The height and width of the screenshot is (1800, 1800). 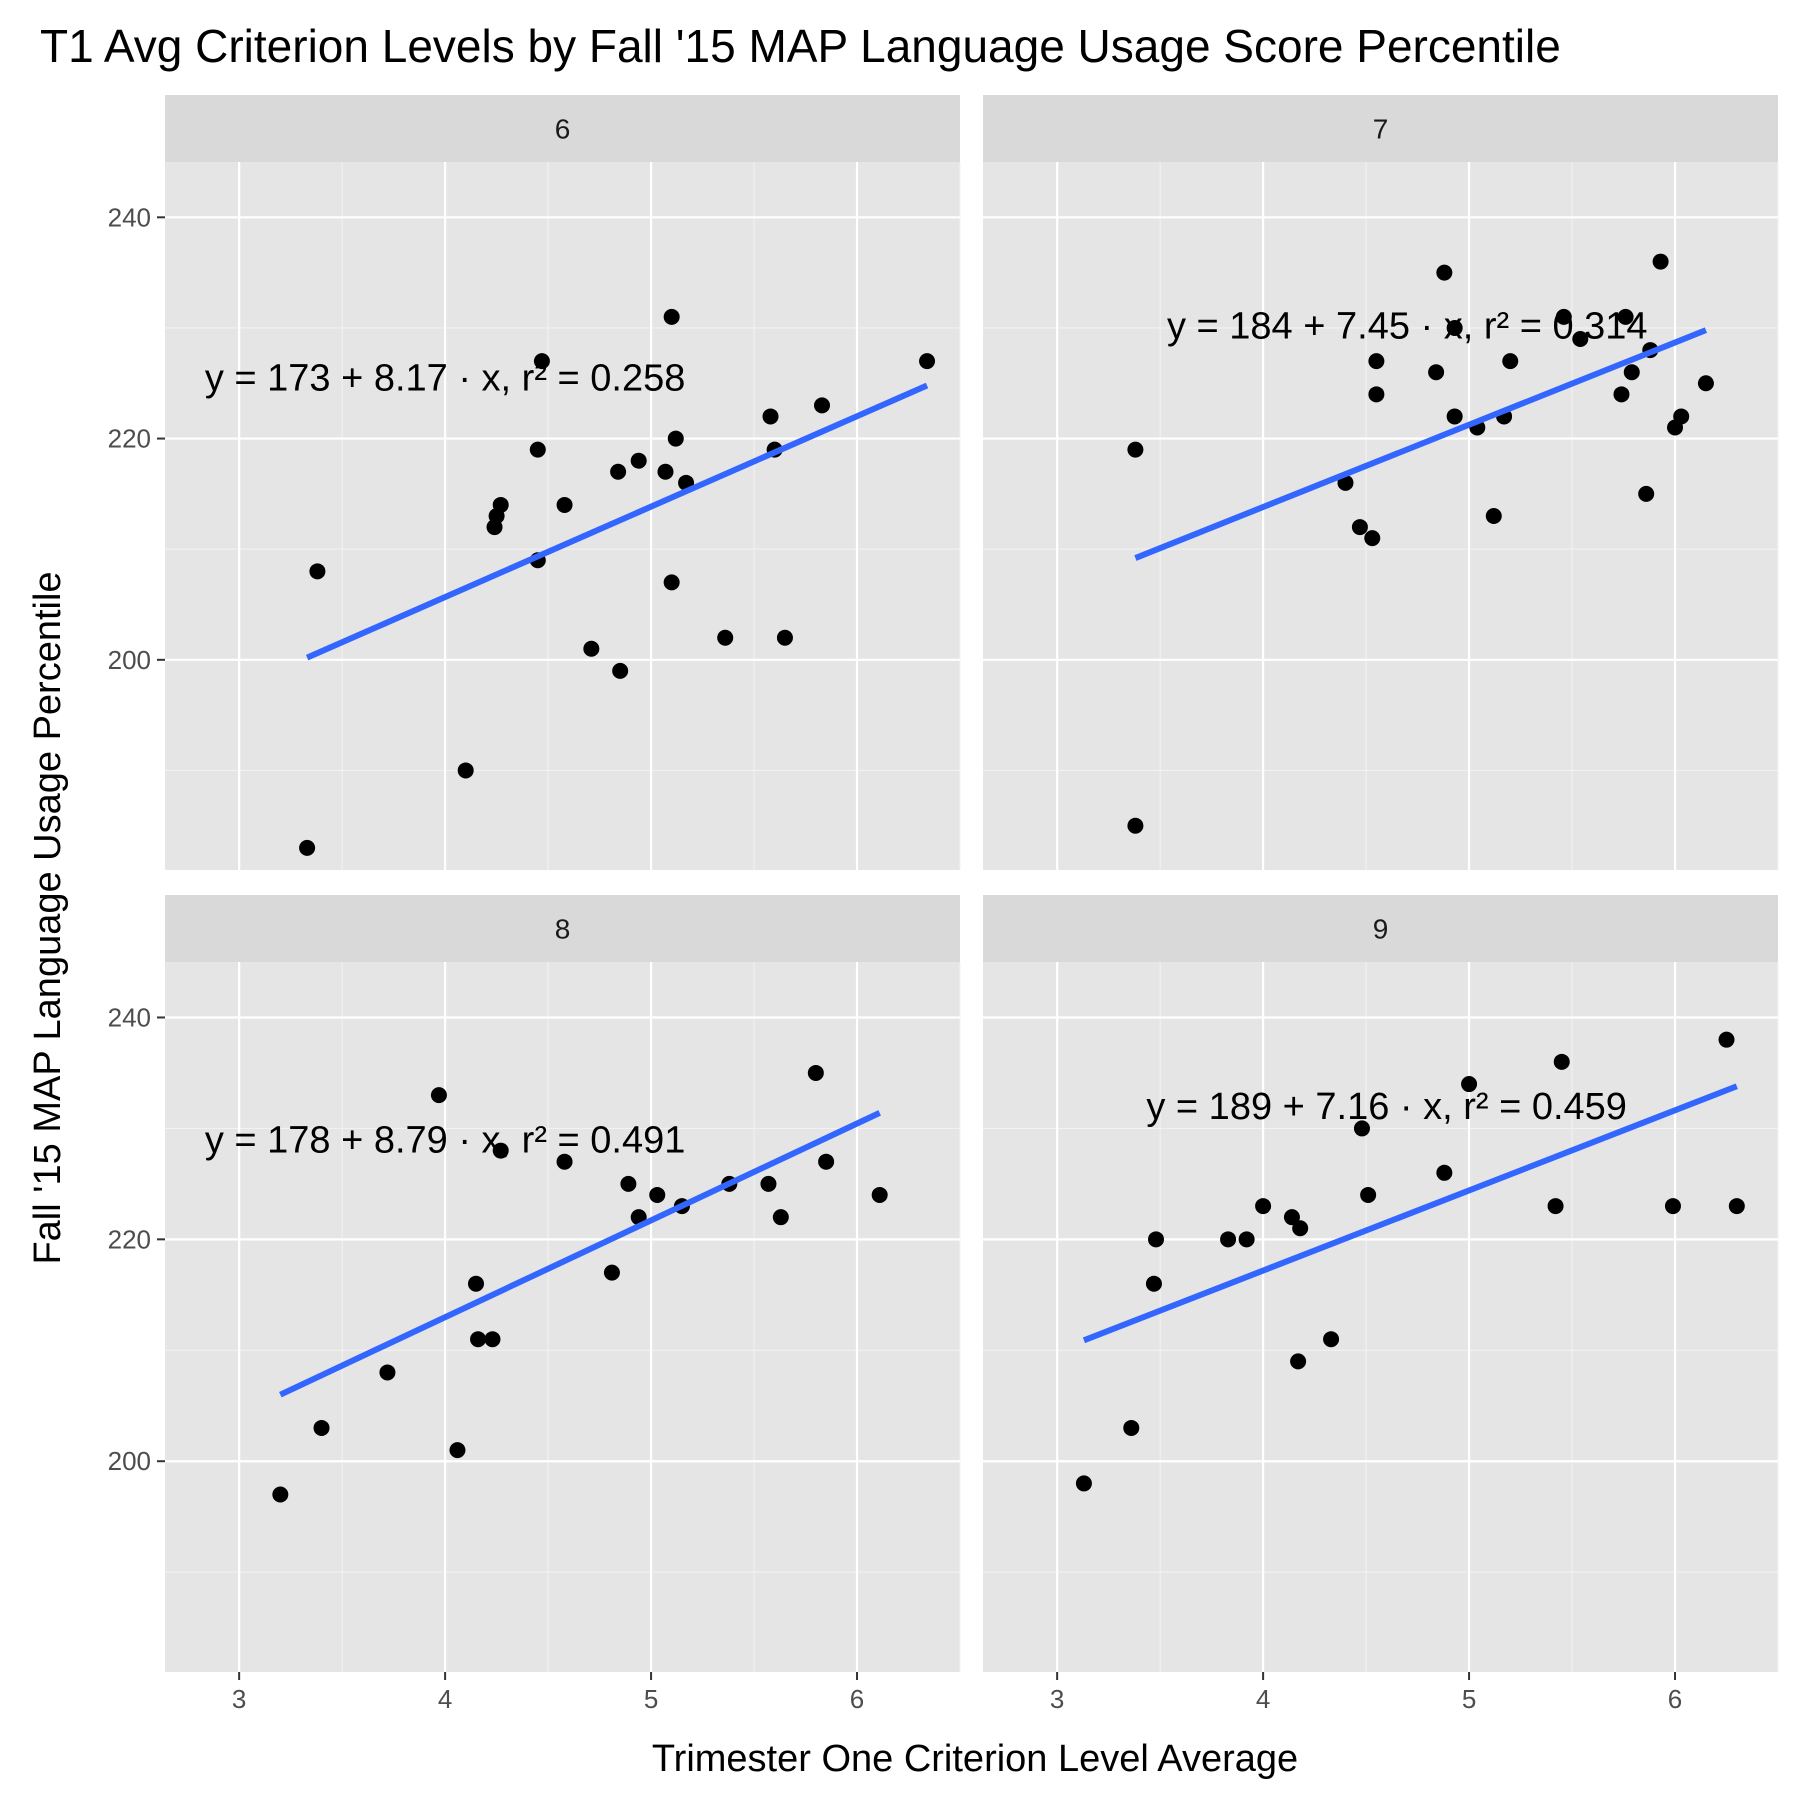 What do you see at coordinates (1407, 327) in the screenshot?
I see `regression-equation-label: y = 184 + 7.45 · x, r² = 0.314` at bounding box center [1407, 327].